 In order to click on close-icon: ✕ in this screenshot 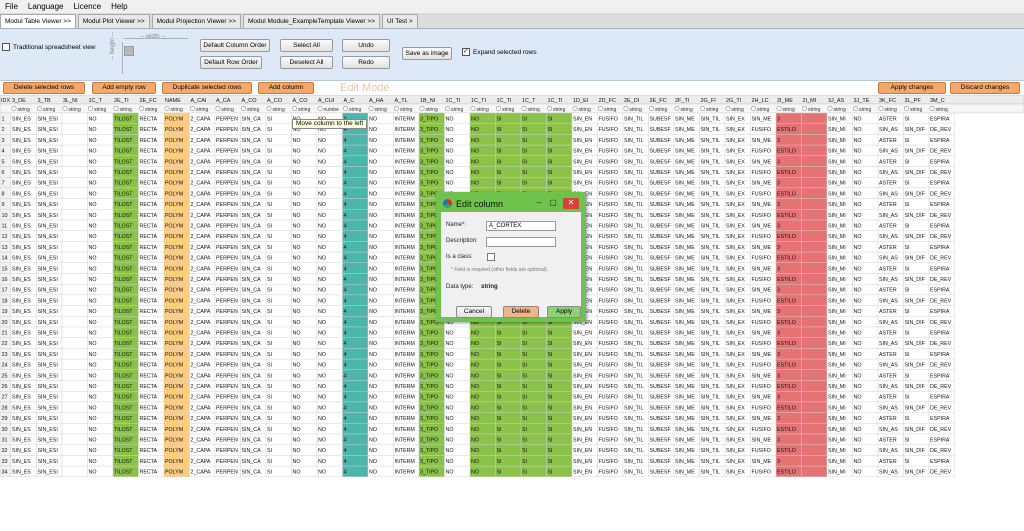, I will do `click(571, 203)`.